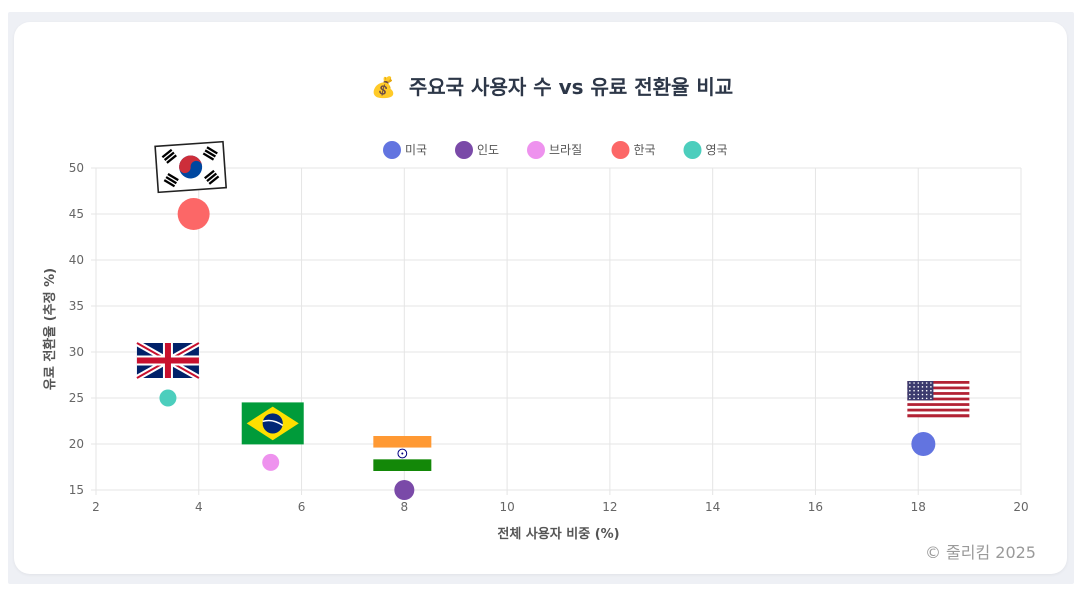 This screenshot has width=1080, height=608. What do you see at coordinates (558, 534) in the screenshot?
I see `x-axis-label: 전체 사용자 비중 (%)` at bounding box center [558, 534].